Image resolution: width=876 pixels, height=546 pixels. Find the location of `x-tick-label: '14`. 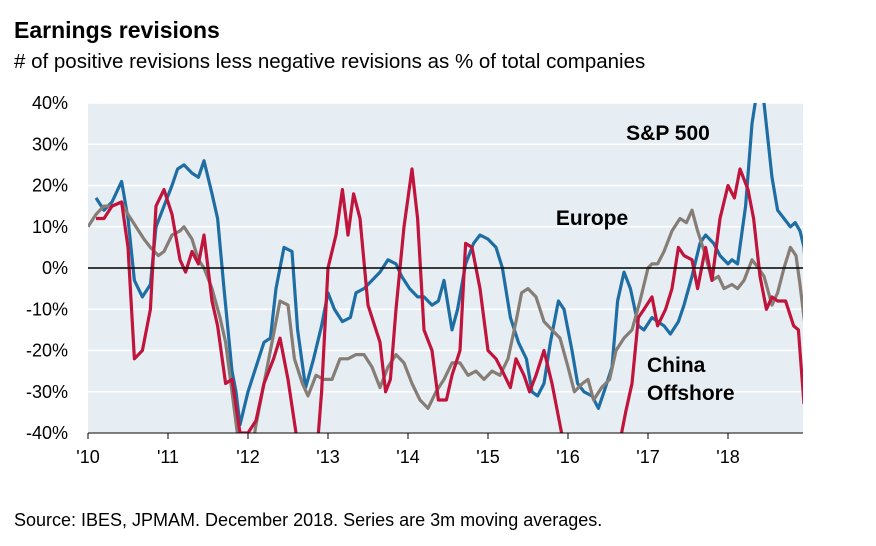

x-tick-label: '14 is located at coordinates (407, 457).